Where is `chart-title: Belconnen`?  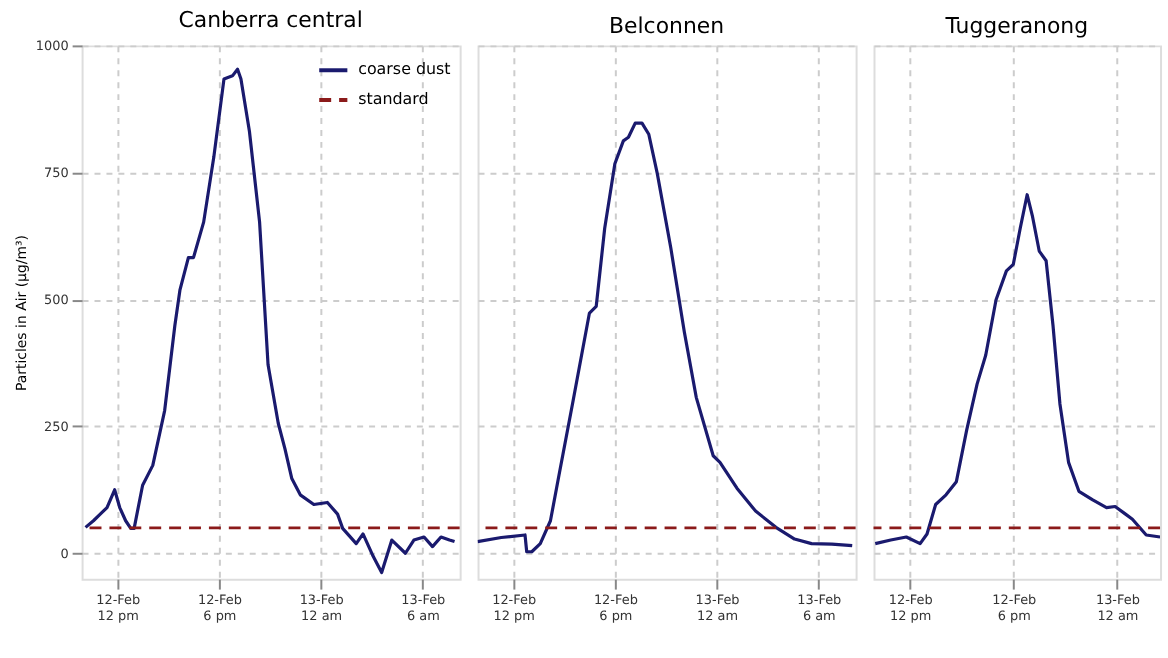
chart-title: Belconnen is located at coordinates (667, 26).